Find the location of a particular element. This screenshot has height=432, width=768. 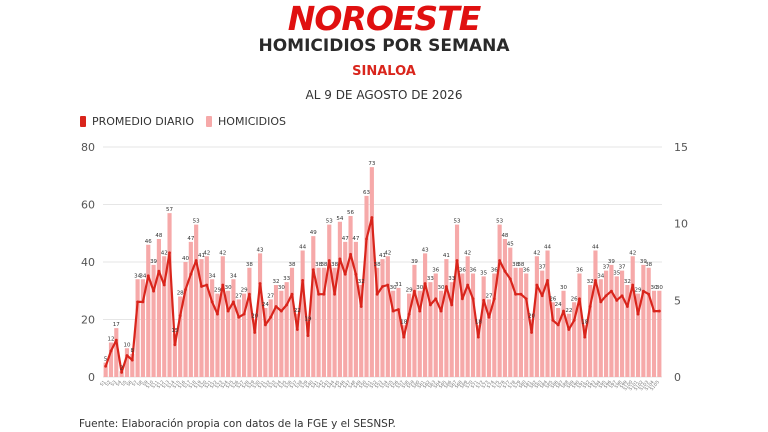

bar-value-label: 46 is located at coordinates (148, 242).